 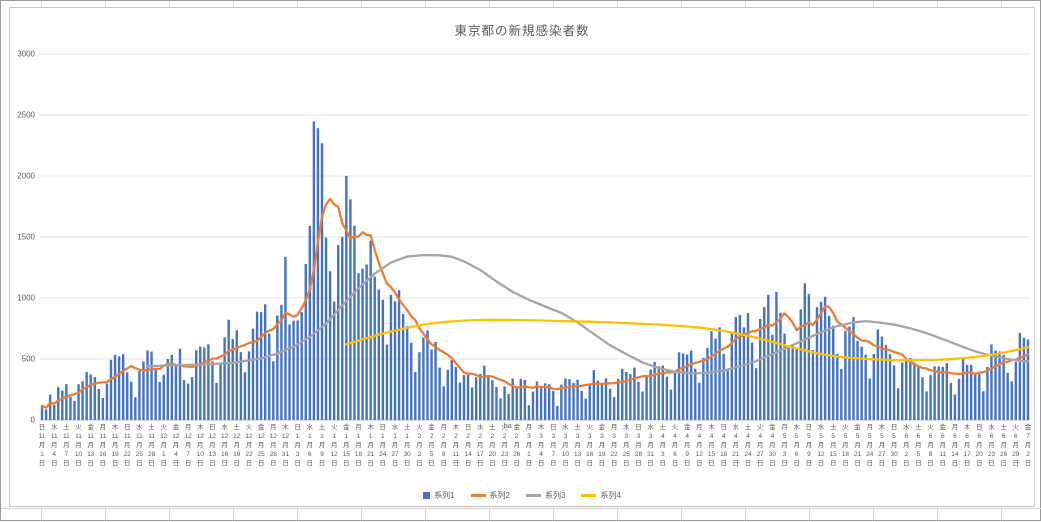 What do you see at coordinates (26, 176) in the screenshot?
I see `y-axis-tick: 2000` at bounding box center [26, 176].